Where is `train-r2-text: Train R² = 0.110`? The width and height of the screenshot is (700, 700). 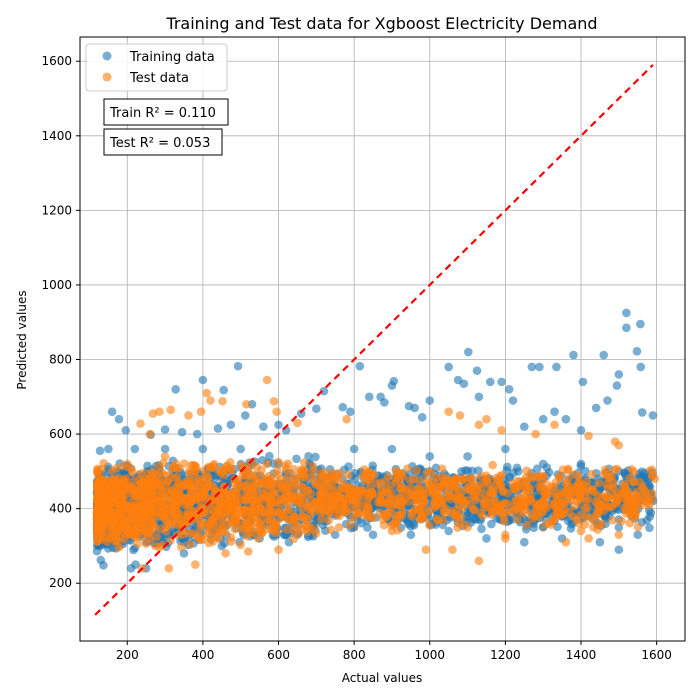
train-r2-text: Train R² = 0.110 is located at coordinates (162, 113).